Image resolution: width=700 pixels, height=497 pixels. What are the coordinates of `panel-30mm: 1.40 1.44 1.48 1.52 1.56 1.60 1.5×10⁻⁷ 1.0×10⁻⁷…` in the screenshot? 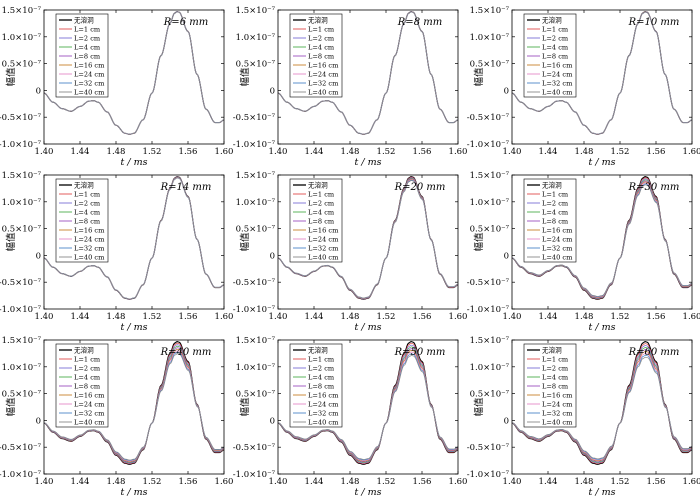 It's located at (583, 252).